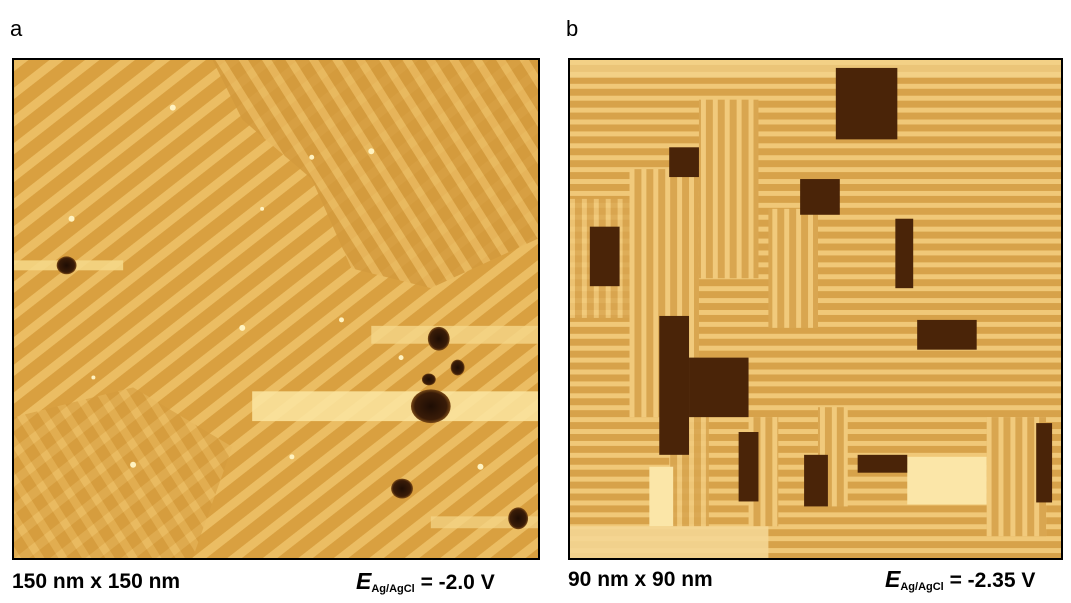  What do you see at coordinates (572, 28) in the screenshot?
I see `panel-b-letter: b` at bounding box center [572, 28].